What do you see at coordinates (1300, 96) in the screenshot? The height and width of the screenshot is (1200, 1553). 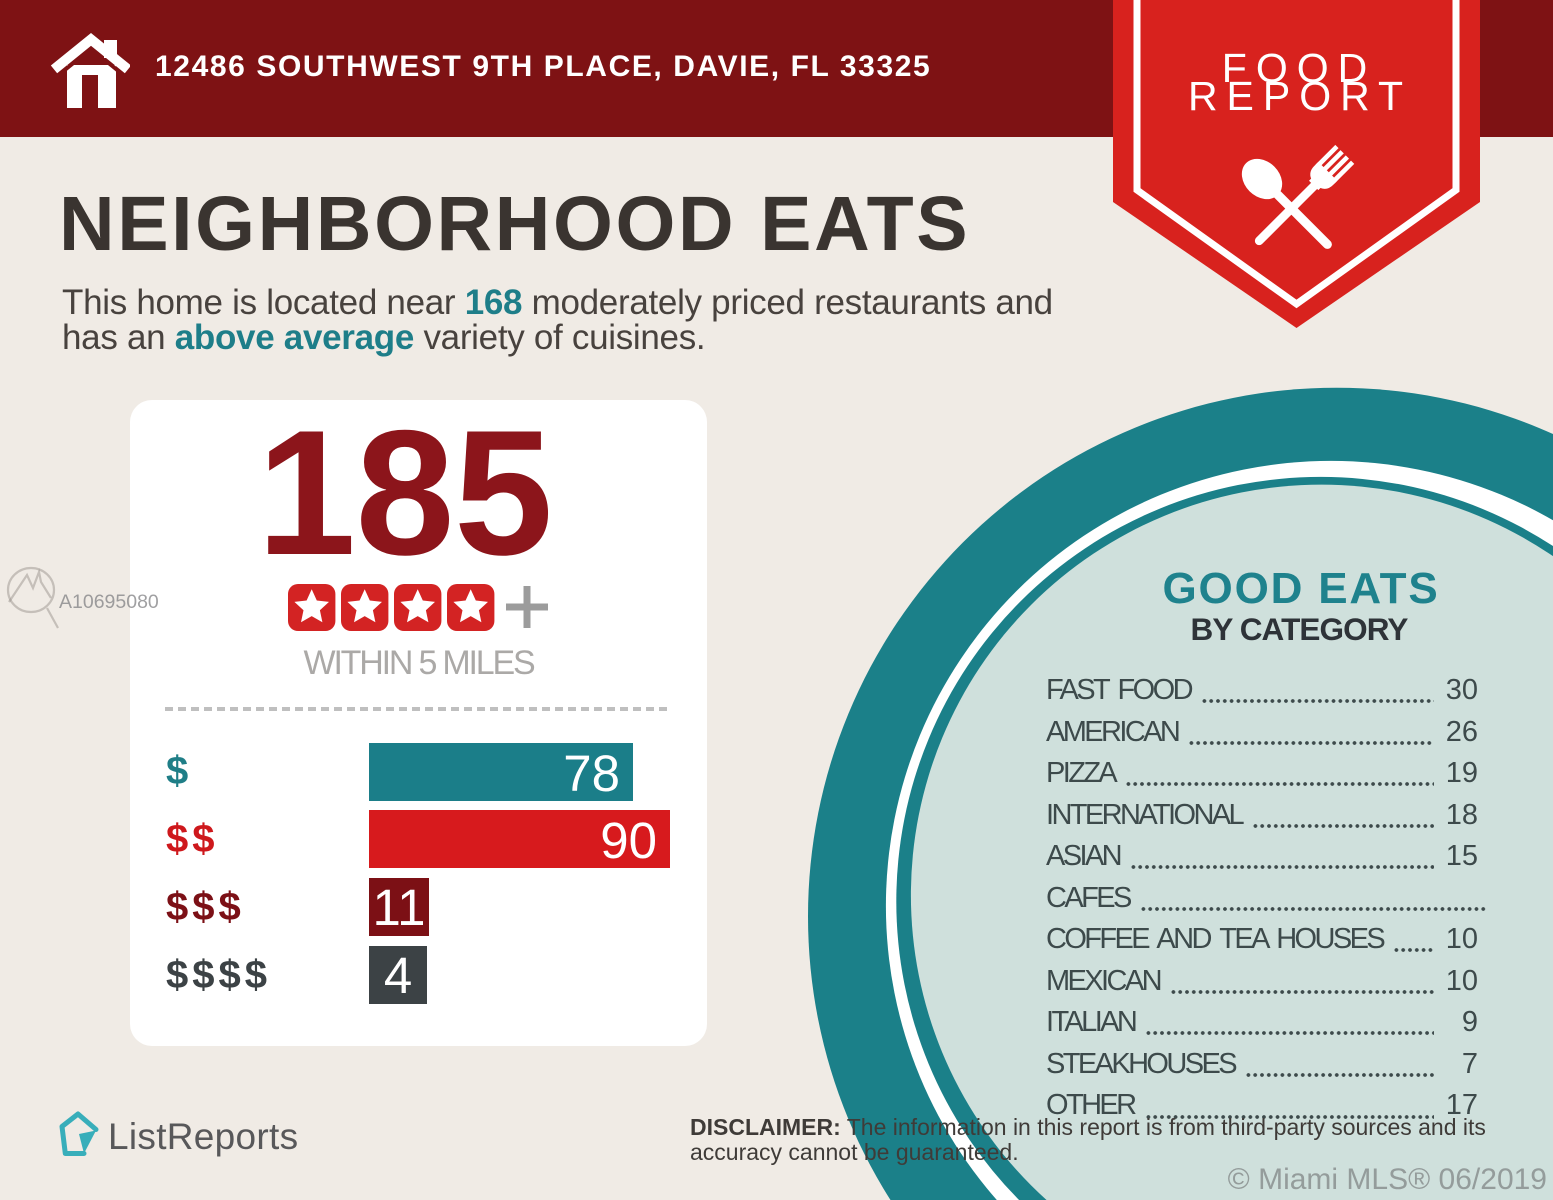 I see `svg-text: REPORT` at bounding box center [1300, 96].